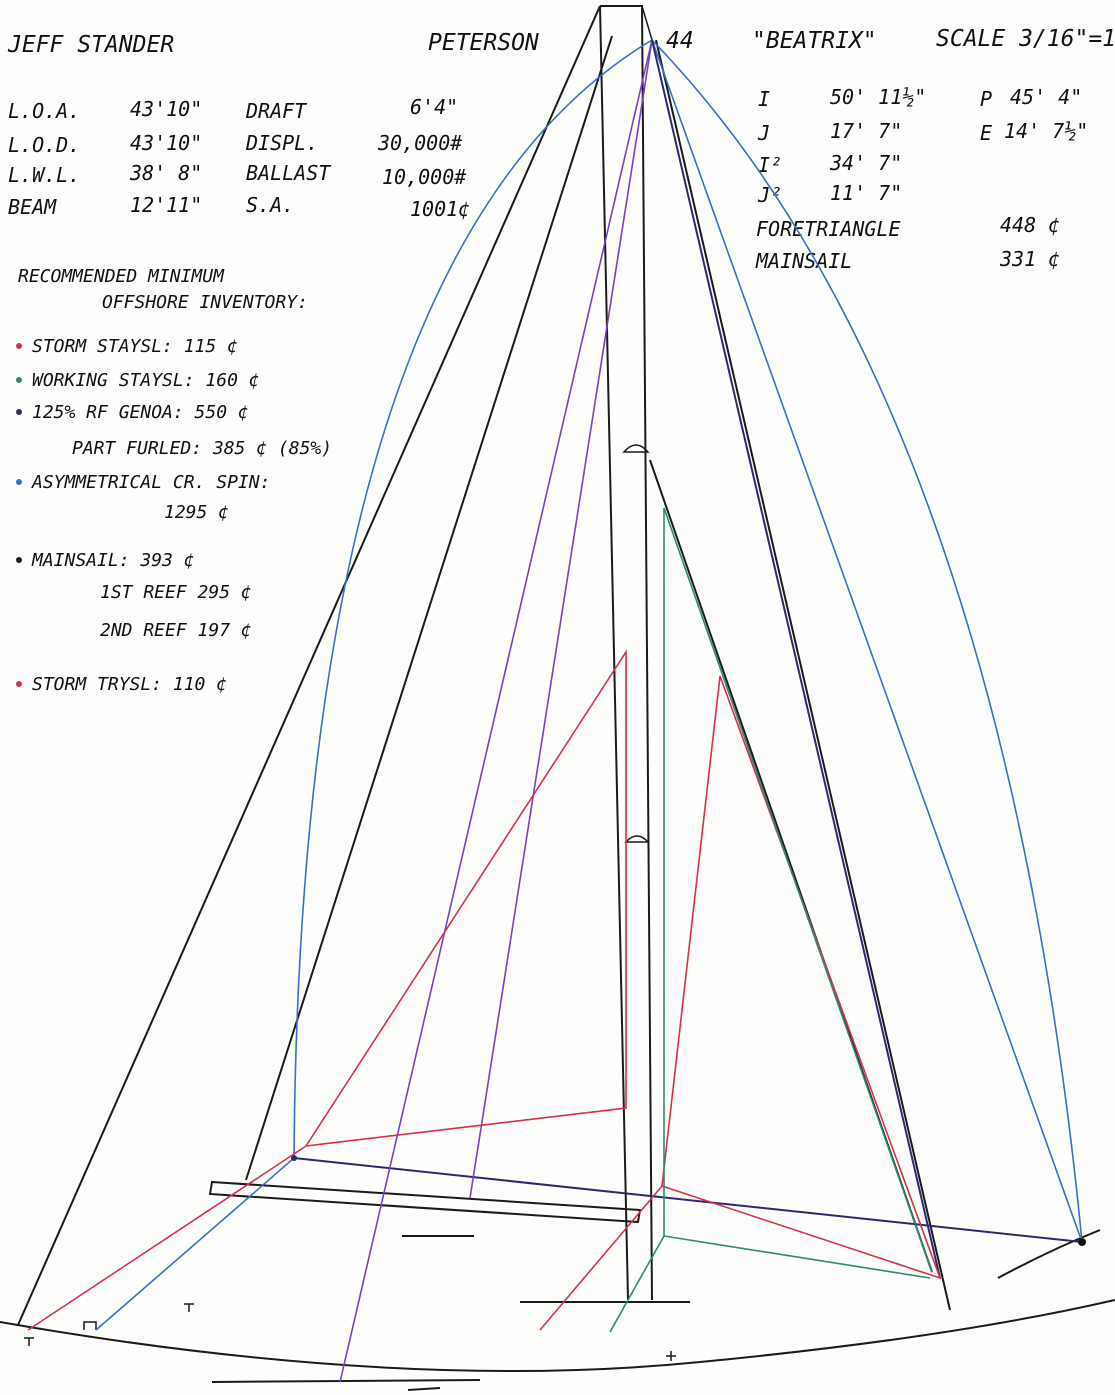 Image resolution: width=1115 pixels, height=1395 pixels. I want to click on spec-label: L.O.D., so click(44, 145).